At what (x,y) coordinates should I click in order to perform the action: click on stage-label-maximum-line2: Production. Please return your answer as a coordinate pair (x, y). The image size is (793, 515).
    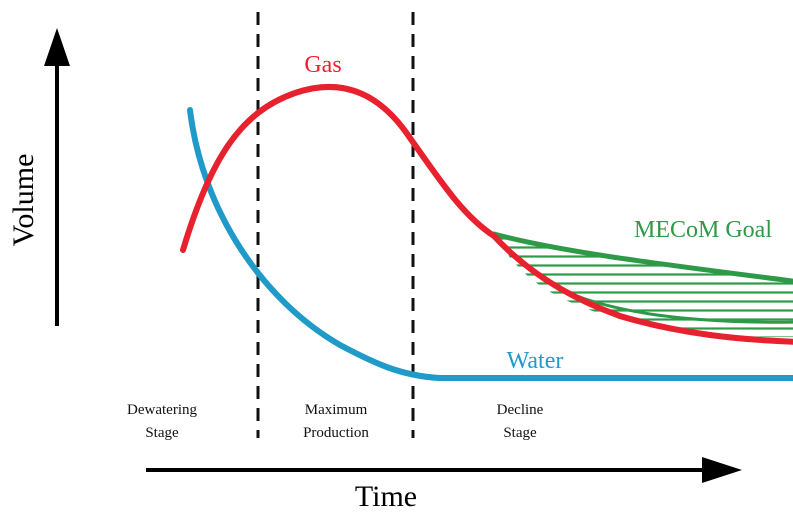
    Looking at the image, I should click on (336, 433).